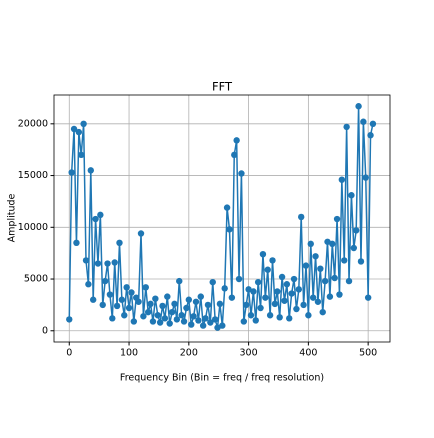 Image resolution: width=434 pixels, height=438 pixels. What do you see at coordinates (33, 123) in the screenshot?
I see `y-tick-label: 20000` at bounding box center [33, 123].